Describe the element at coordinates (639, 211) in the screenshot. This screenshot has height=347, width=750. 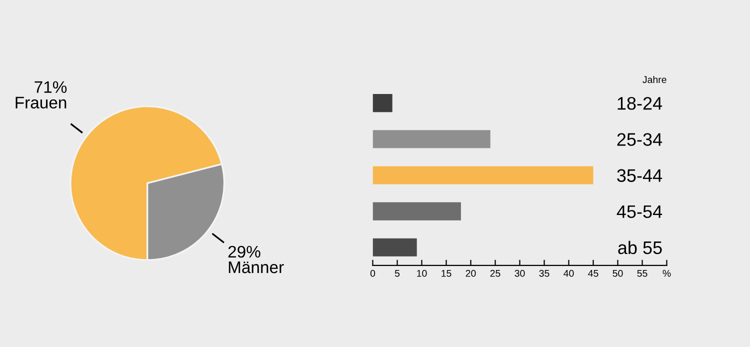
I see `y-tick-label: 45-54` at that location.